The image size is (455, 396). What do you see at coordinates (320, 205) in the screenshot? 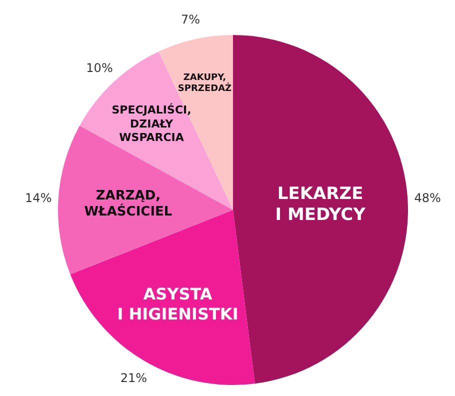
I see `slice-label: LEKARZE I MEDYCY` at bounding box center [320, 205].